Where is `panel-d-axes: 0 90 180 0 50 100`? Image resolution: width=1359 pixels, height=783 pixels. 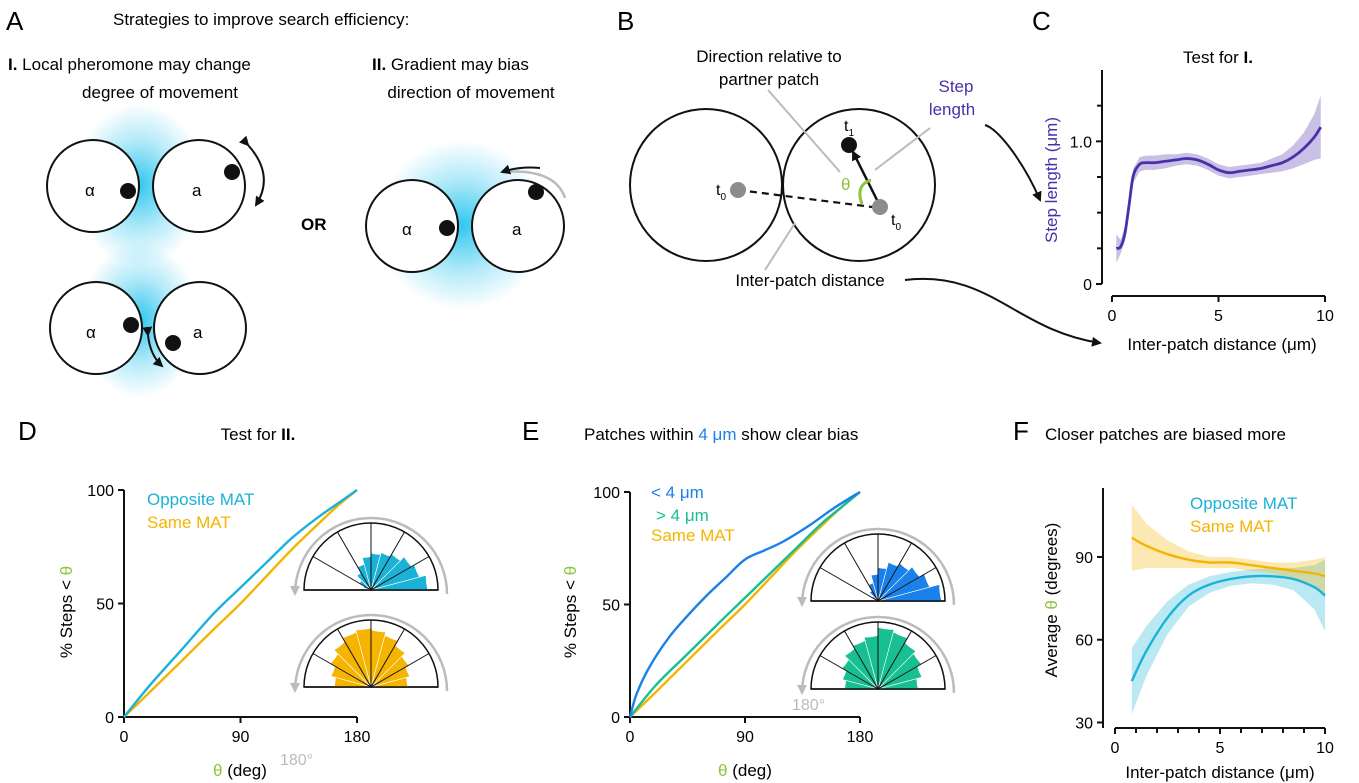 panel-d-axes: 0 90 180 0 50 100 is located at coordinates (268, 614).